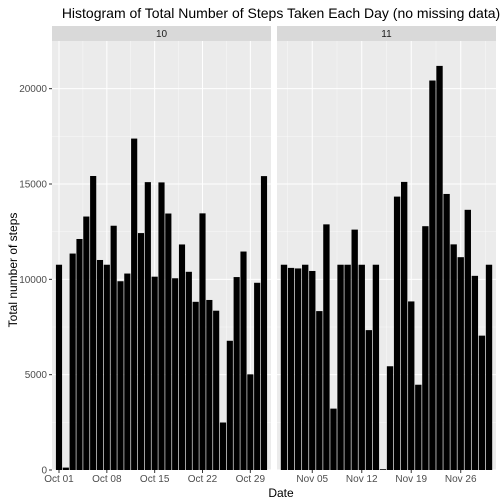  Describe the element at coordinates (13, 270) in the screenshot. I see `y-axis-title: Total number of steps` at that location.